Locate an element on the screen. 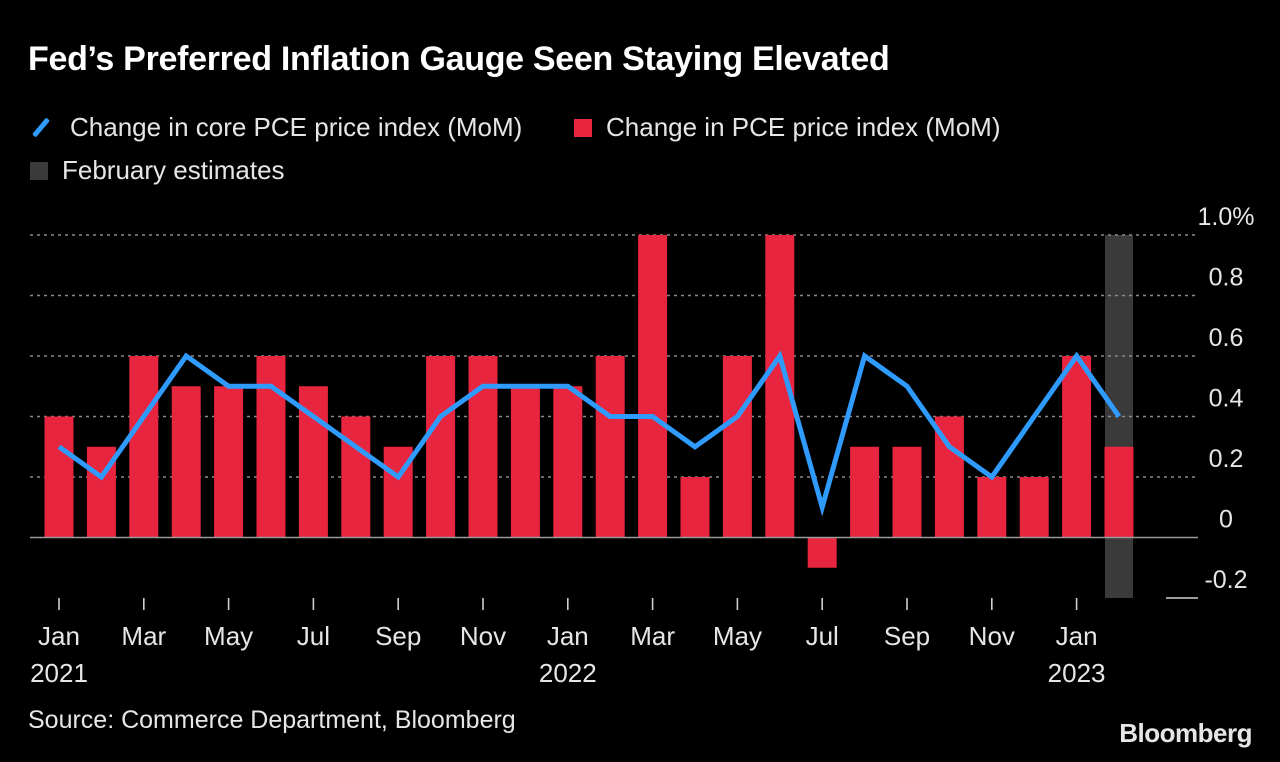 Image resolution: width=1280 pixels, height=762 pixels. x-tick-year-label: 2022 is located at coordinates (568, 673).